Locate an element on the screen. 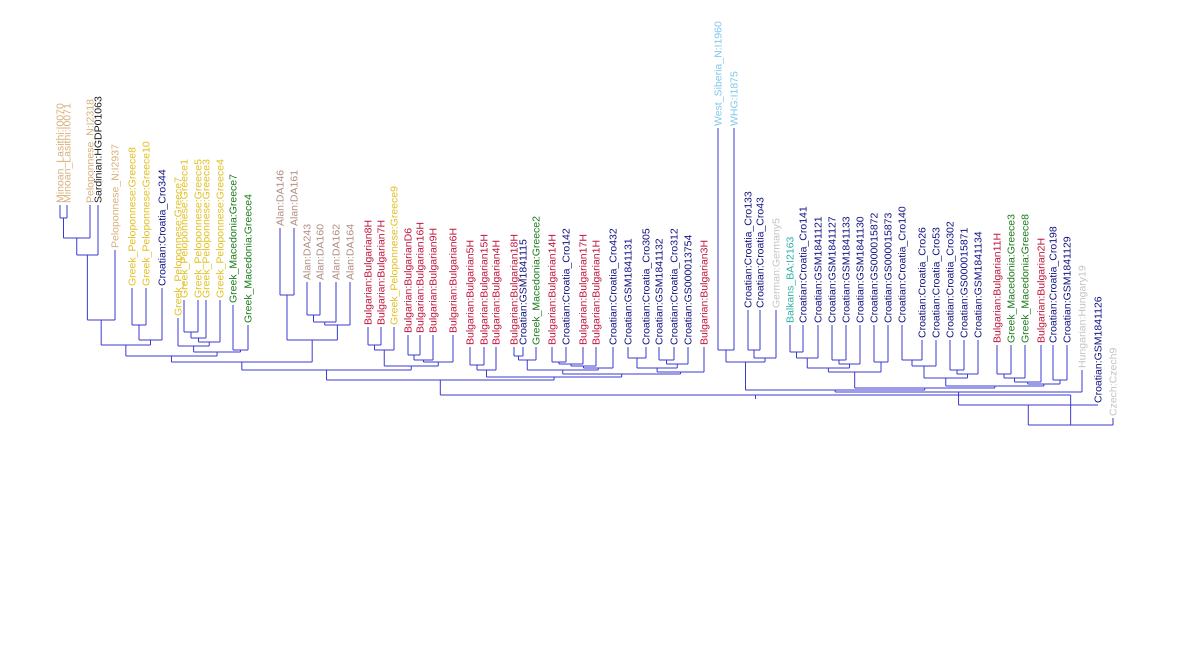 This screenshot has width=1187, height=665. tree-leaf-label: Croatian:GSM1841129 is located at coordinates (1068, 289).